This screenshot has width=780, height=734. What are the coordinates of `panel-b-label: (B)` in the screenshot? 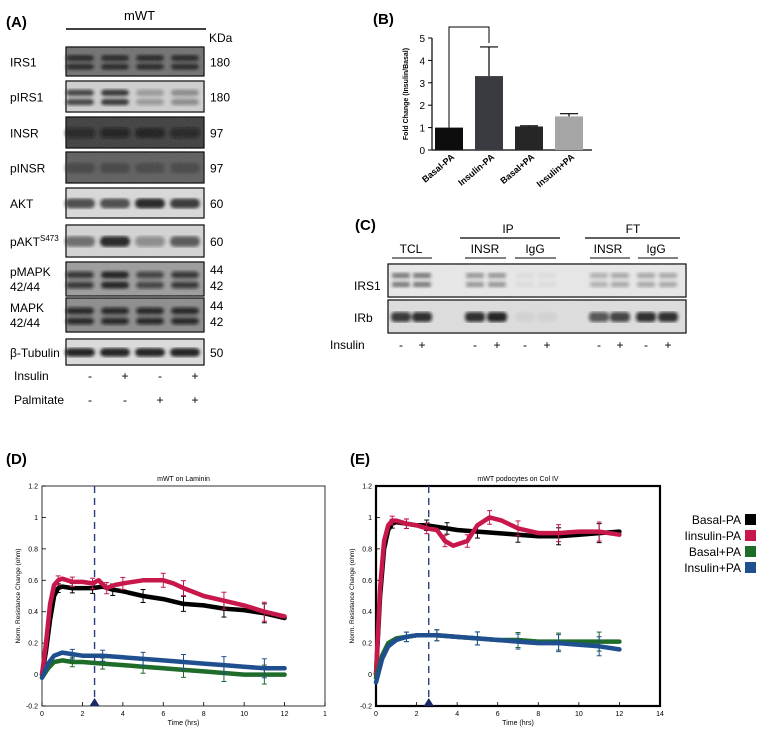 It's located at (383, 19).